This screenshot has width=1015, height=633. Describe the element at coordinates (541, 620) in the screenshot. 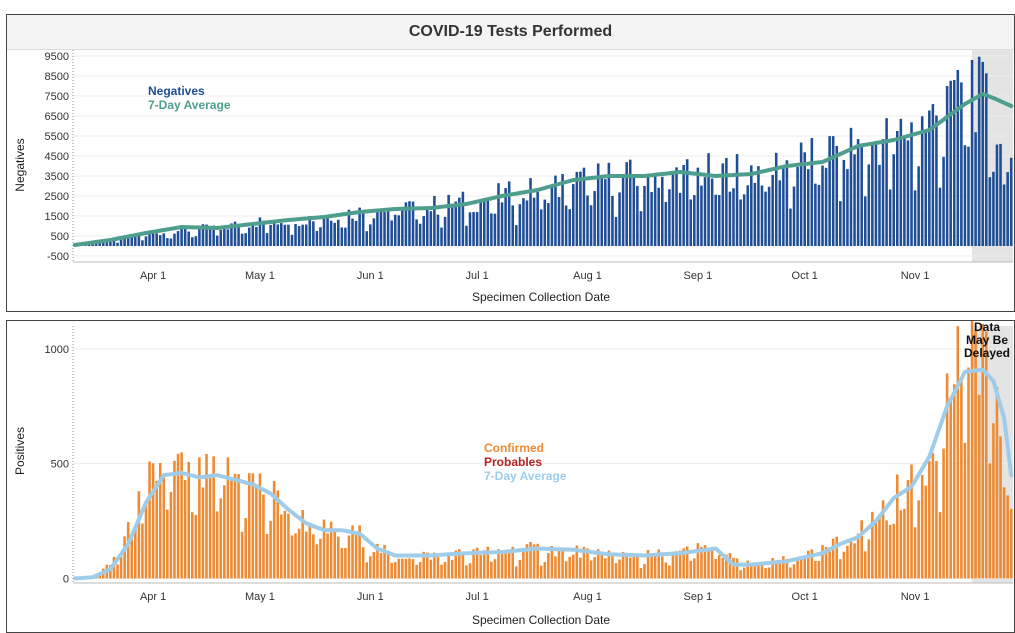

I see `bottom-x-axis-title: Specimen Collection Date` at that location.